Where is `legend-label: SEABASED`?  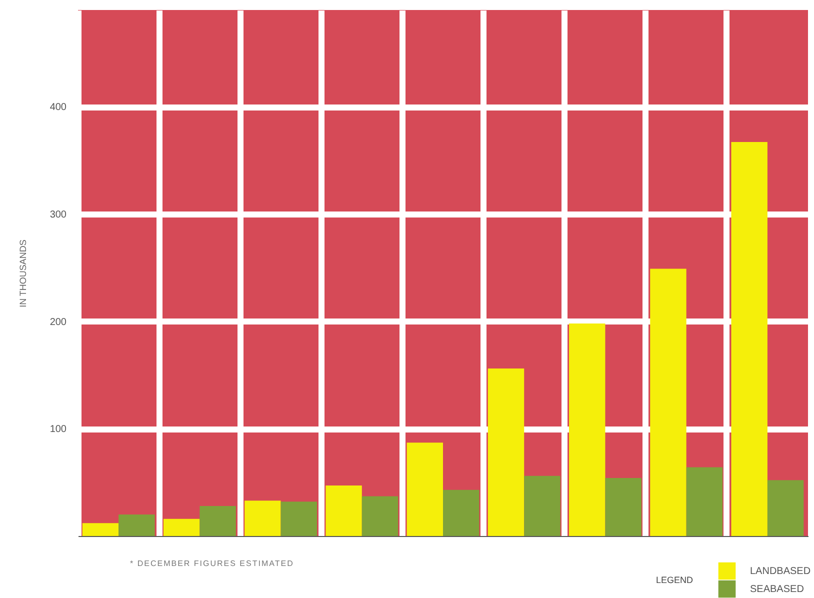
legend-label: SEABASED is located at coordinates (777, 589).